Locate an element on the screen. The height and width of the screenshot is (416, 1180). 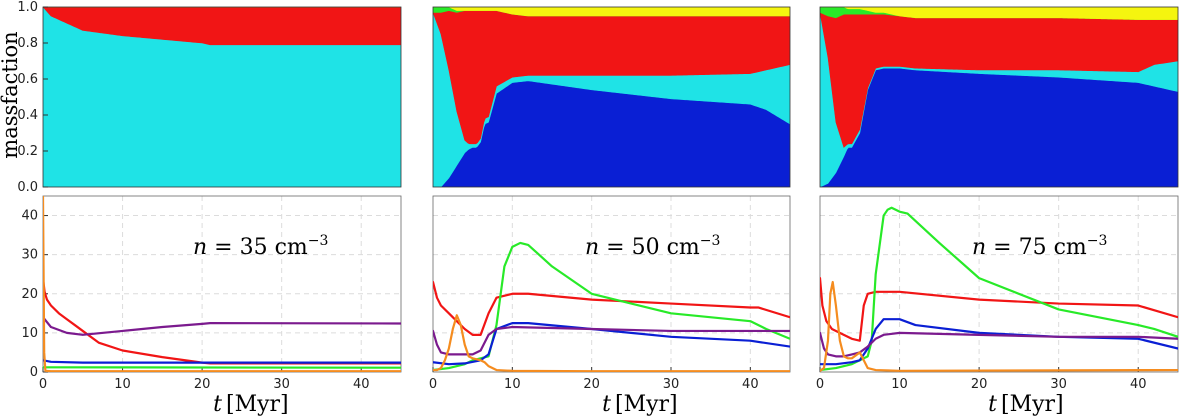
area-red is located at coordinates (222, 26).